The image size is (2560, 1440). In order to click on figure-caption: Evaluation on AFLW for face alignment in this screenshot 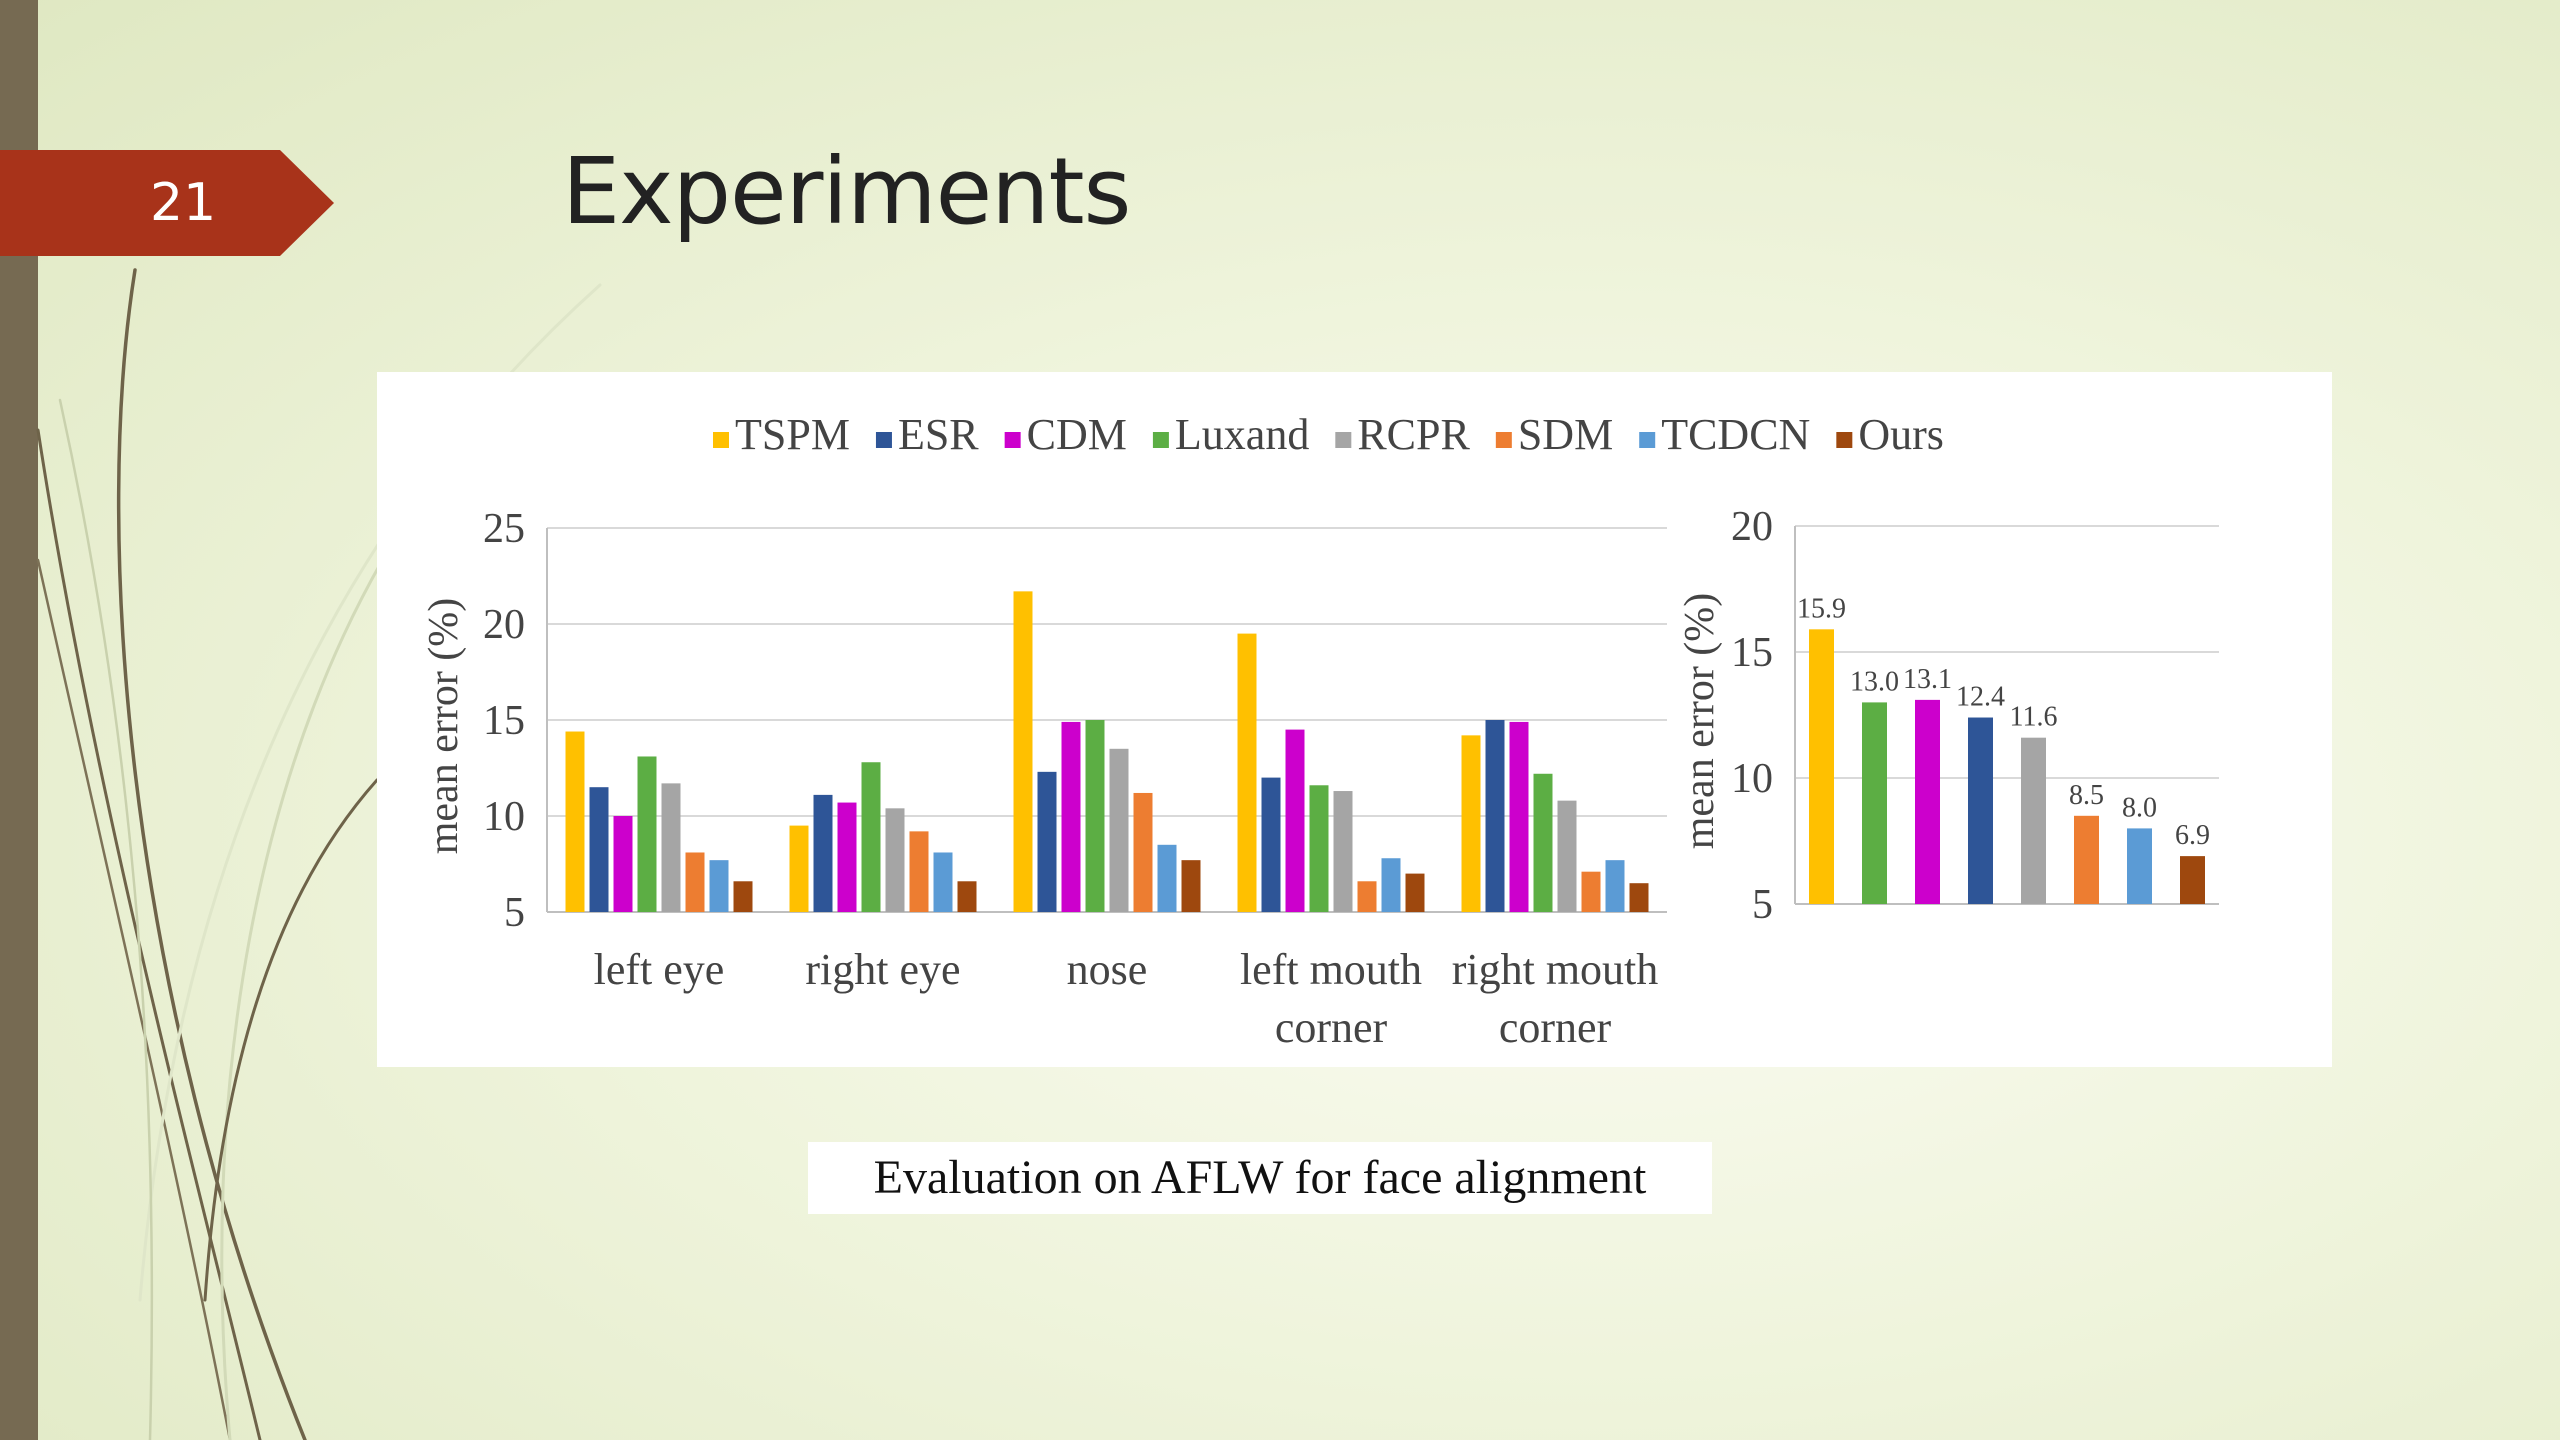, I will do `click(1260, 1178)`.